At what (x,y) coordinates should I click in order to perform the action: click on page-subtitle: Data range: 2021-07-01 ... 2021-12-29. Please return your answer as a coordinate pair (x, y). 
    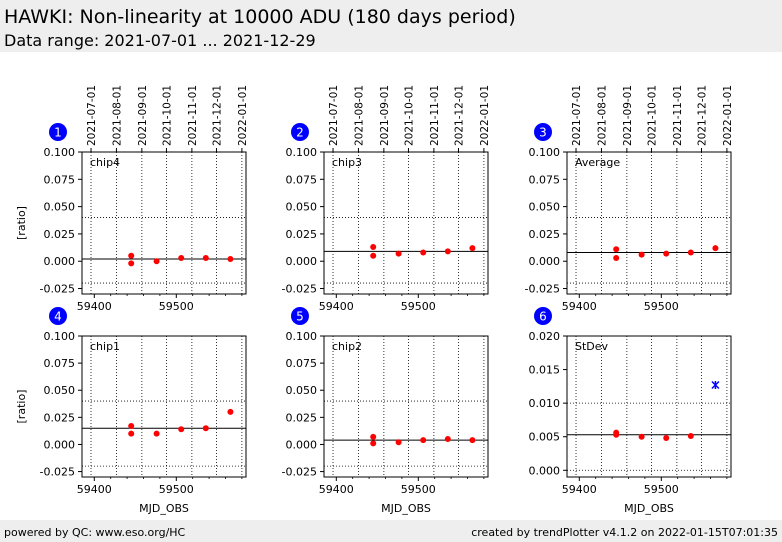
    Looking at the image, I should click on (160, 40).